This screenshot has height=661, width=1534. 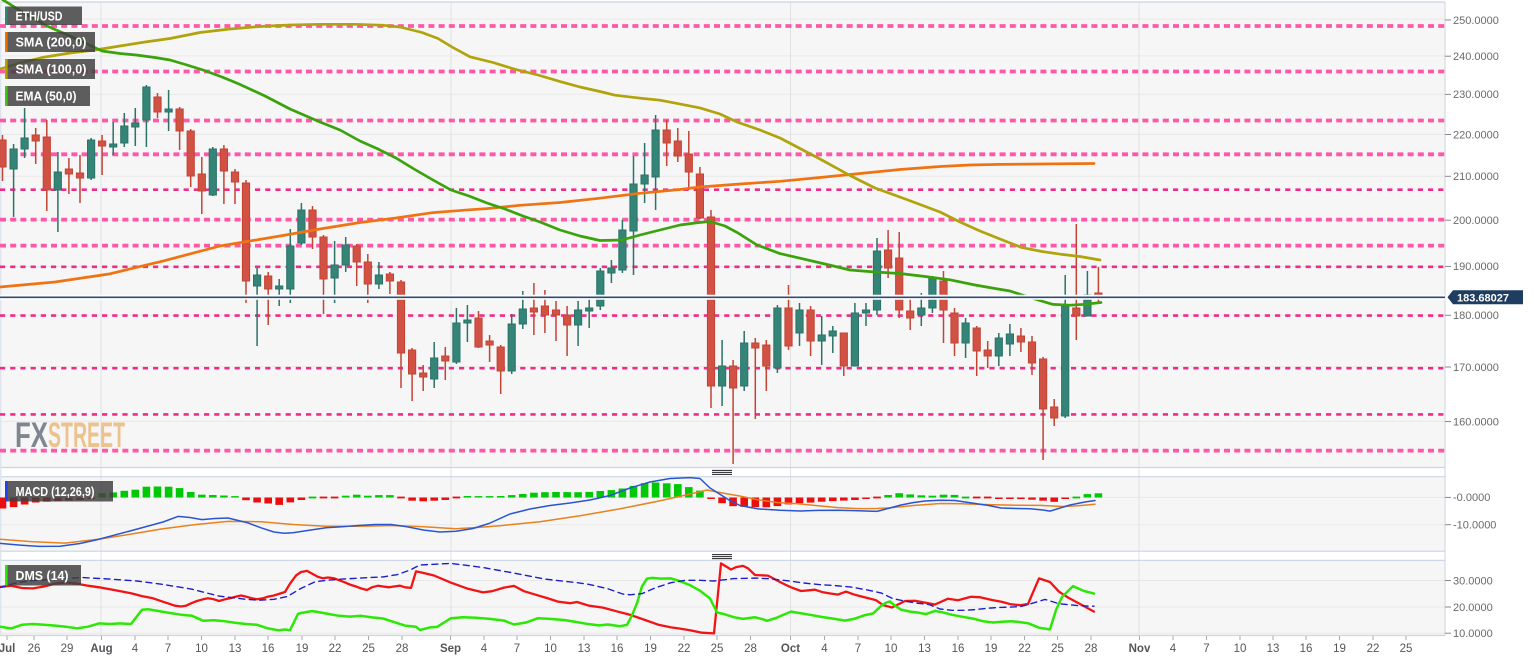 I want to click on svg-text: SMA (200,0), so click(x=51, y=42).